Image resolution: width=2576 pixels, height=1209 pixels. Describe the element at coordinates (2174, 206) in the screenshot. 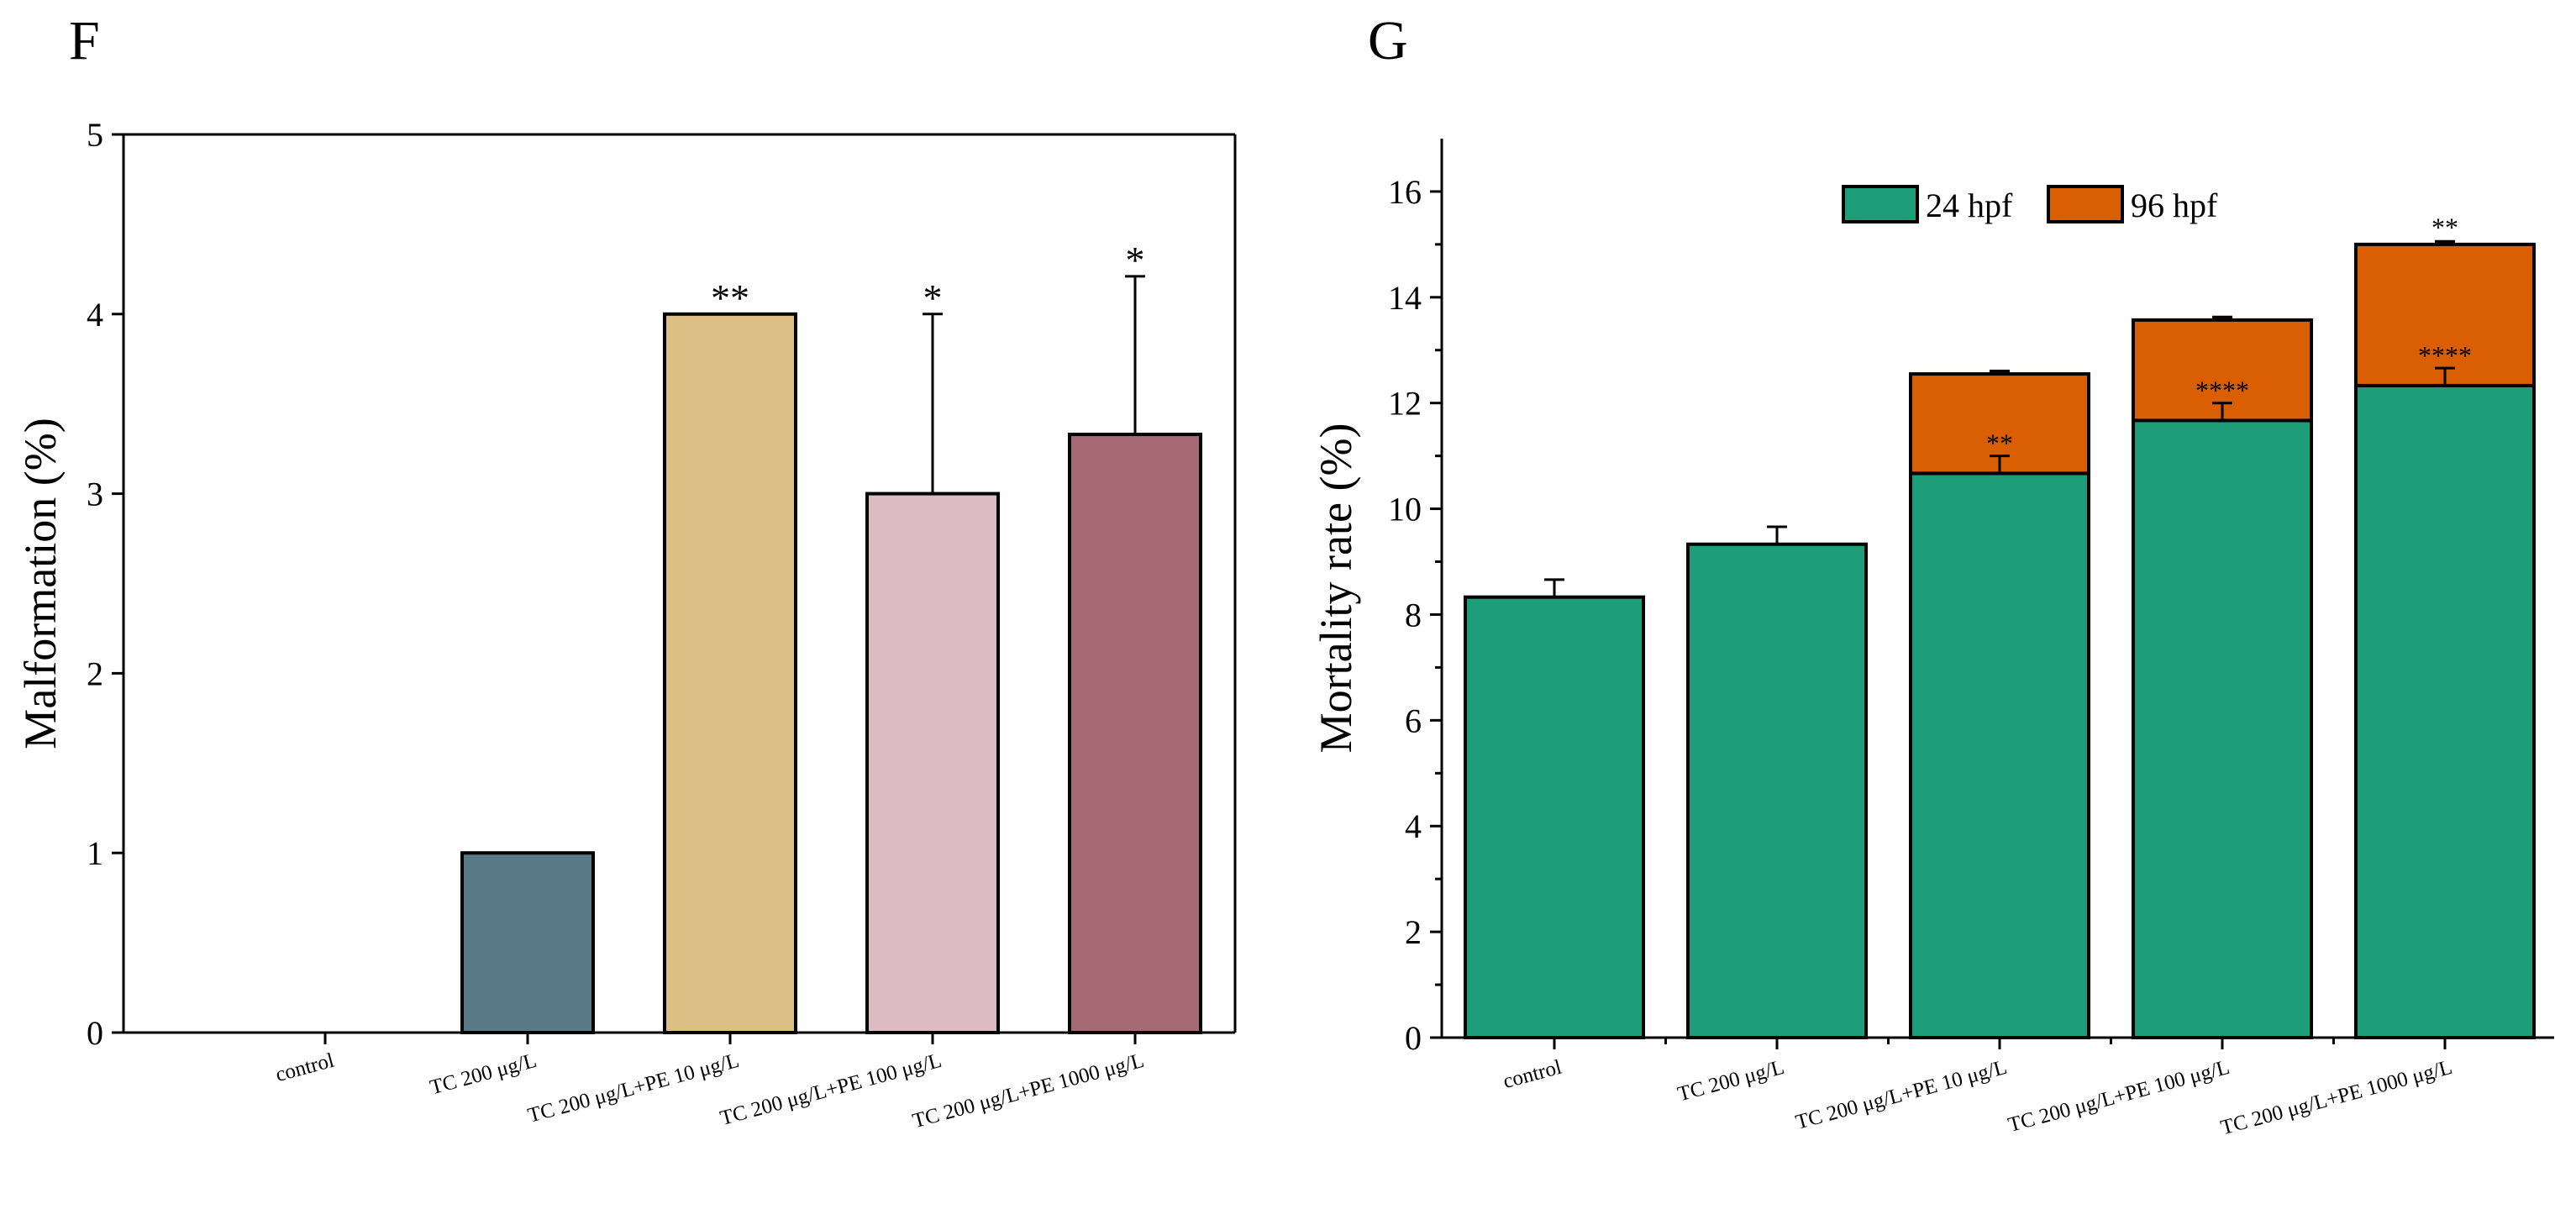

I see `legend-label-1: 96 hpf` at that location.